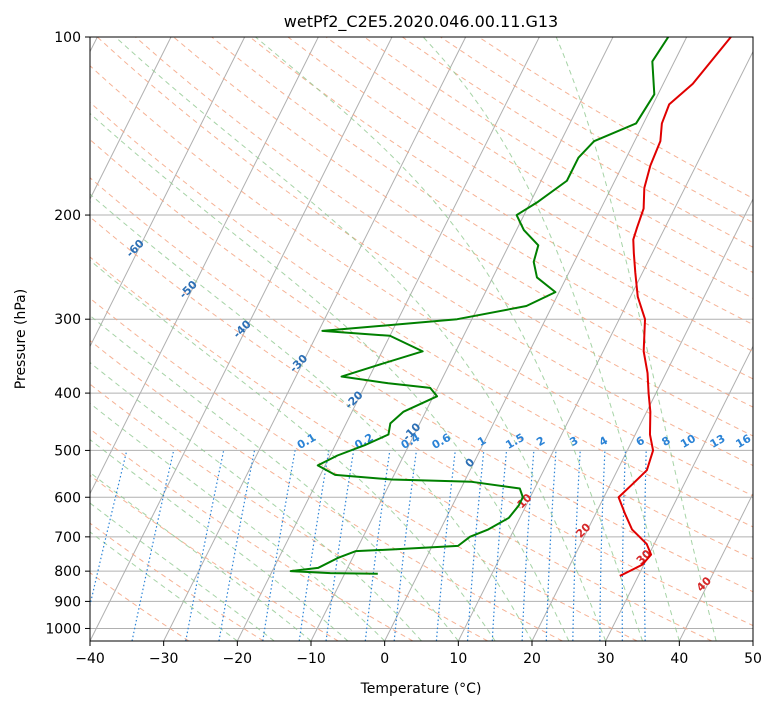 The width and height of the screenshot is (775, 708). I want to click on y-tick-label: 600, so click(67, 498).